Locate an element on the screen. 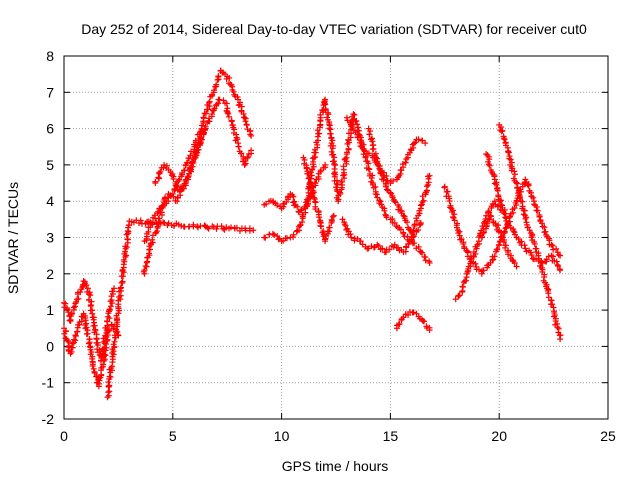 This screenshot has width=640, height=480. y-tick-label: -1 is located at coordinates (48, 383).